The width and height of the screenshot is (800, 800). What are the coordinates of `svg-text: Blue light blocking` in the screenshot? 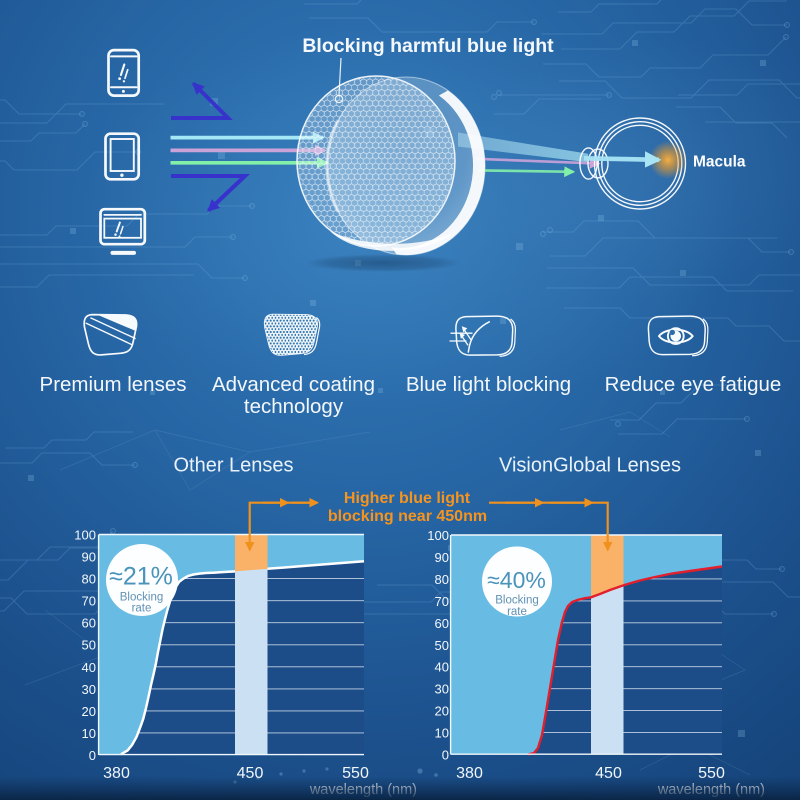 It's located at (488, 384).